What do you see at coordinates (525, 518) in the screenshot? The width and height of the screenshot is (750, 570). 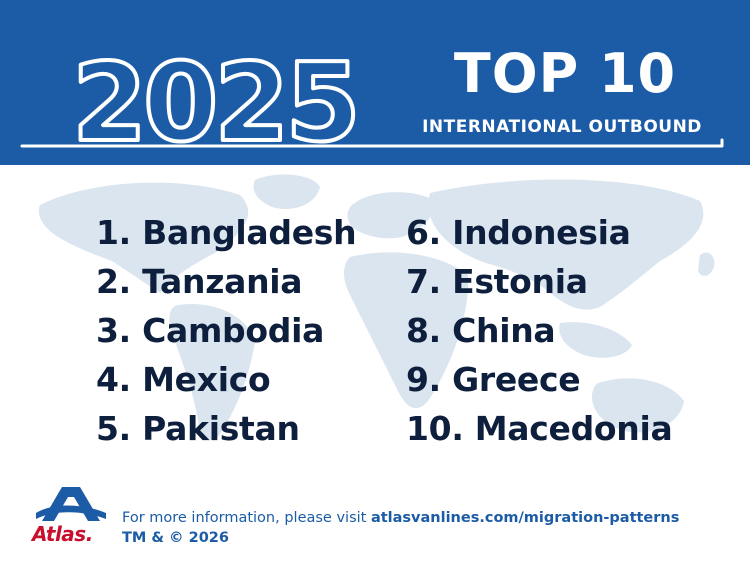 I see `footer-url-link: atlasvanlines.com/migration-patterns` at bounding box center [525, 518].